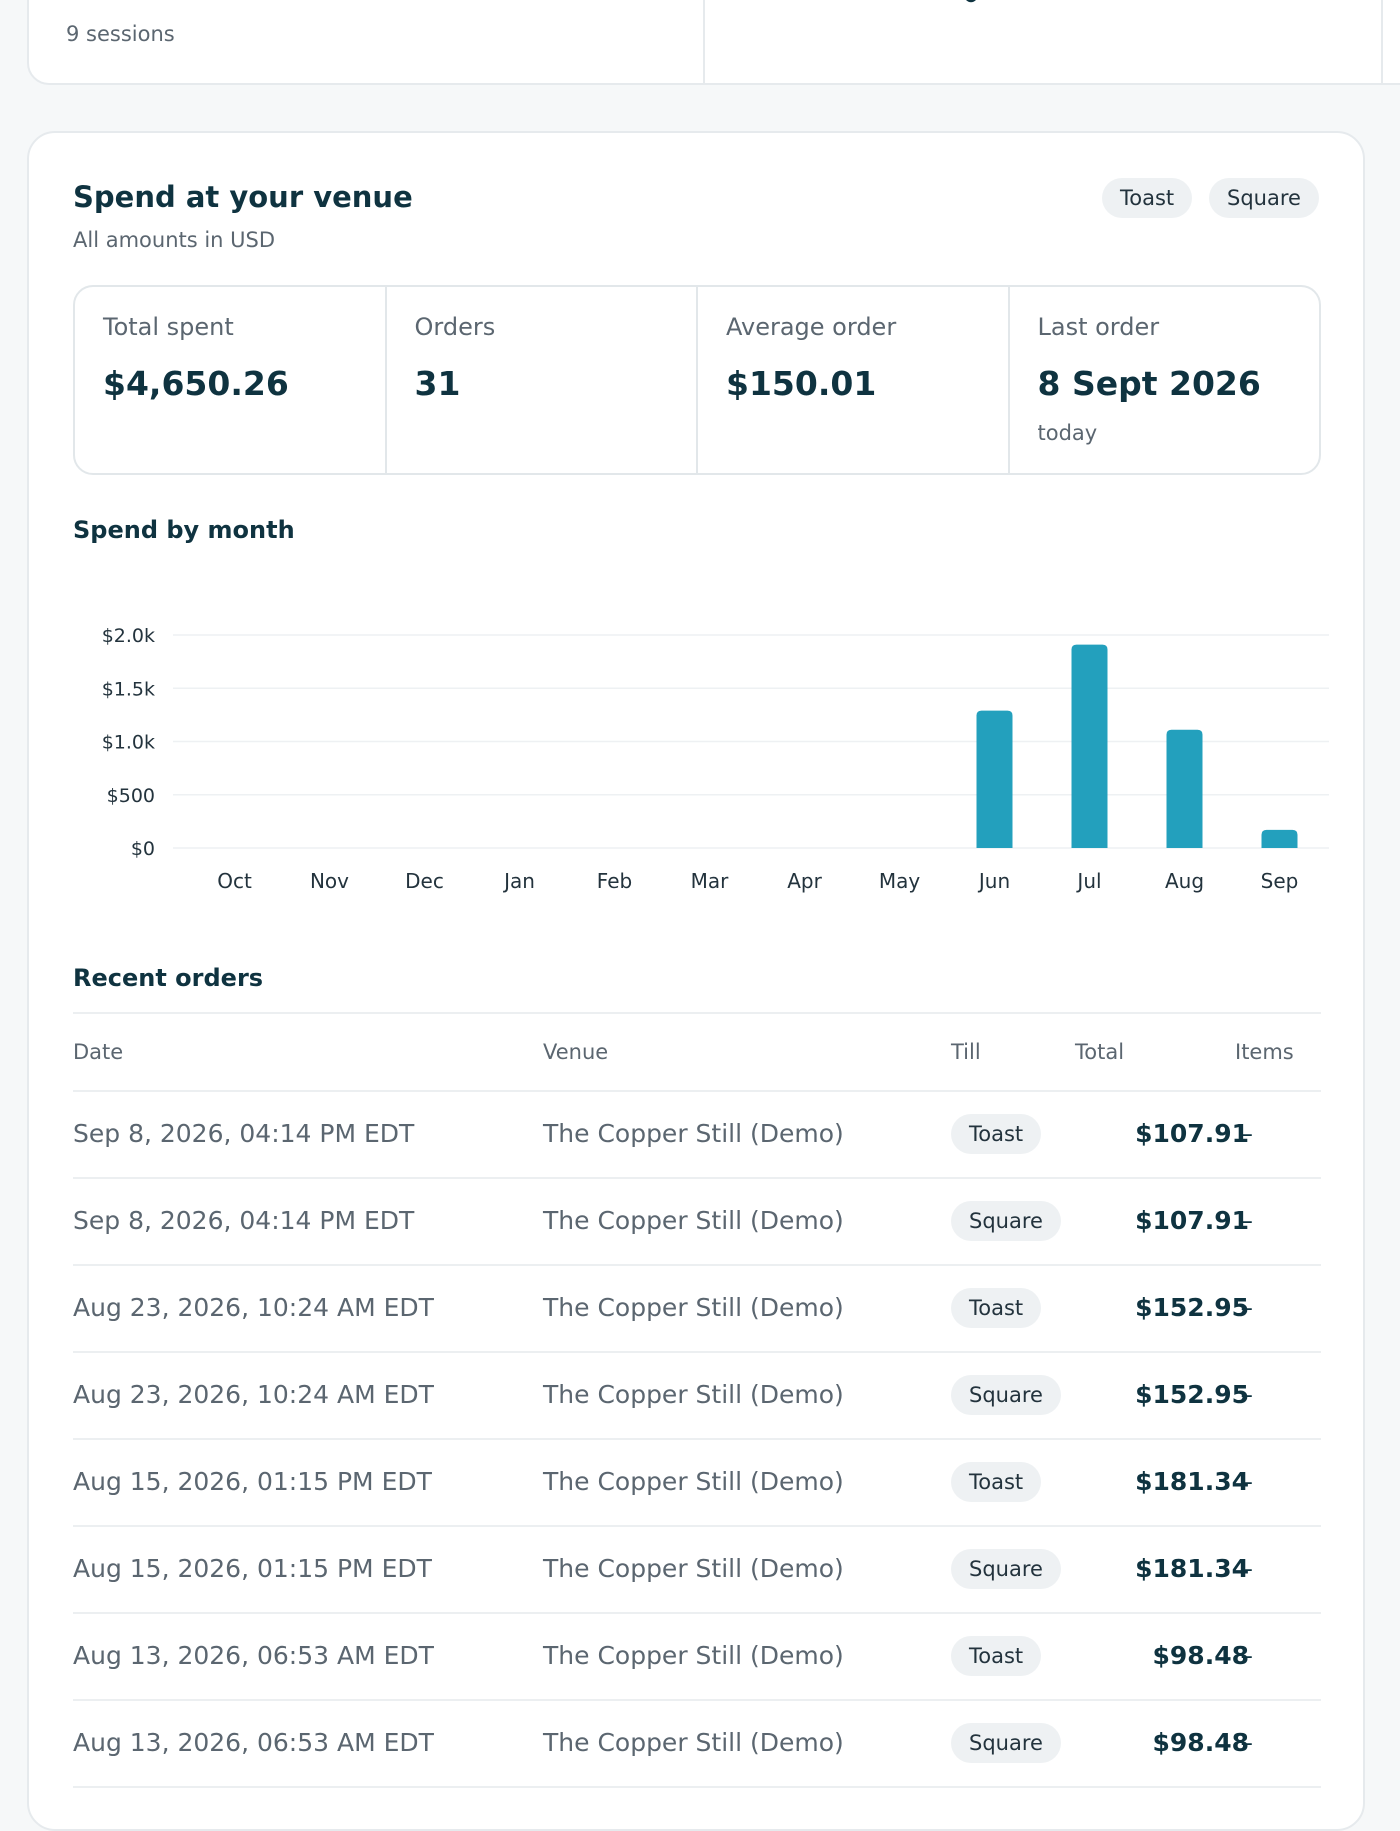  Describe the element at coordinates (1149, 383) in the screenshot. I see `stat-value: 8 Sept 2026` at that location.